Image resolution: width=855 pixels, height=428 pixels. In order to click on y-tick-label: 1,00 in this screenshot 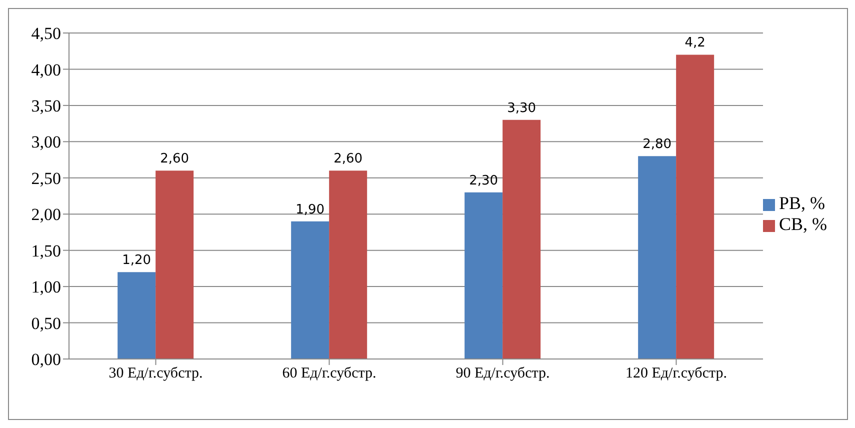, I will do `click(46, 287)`.